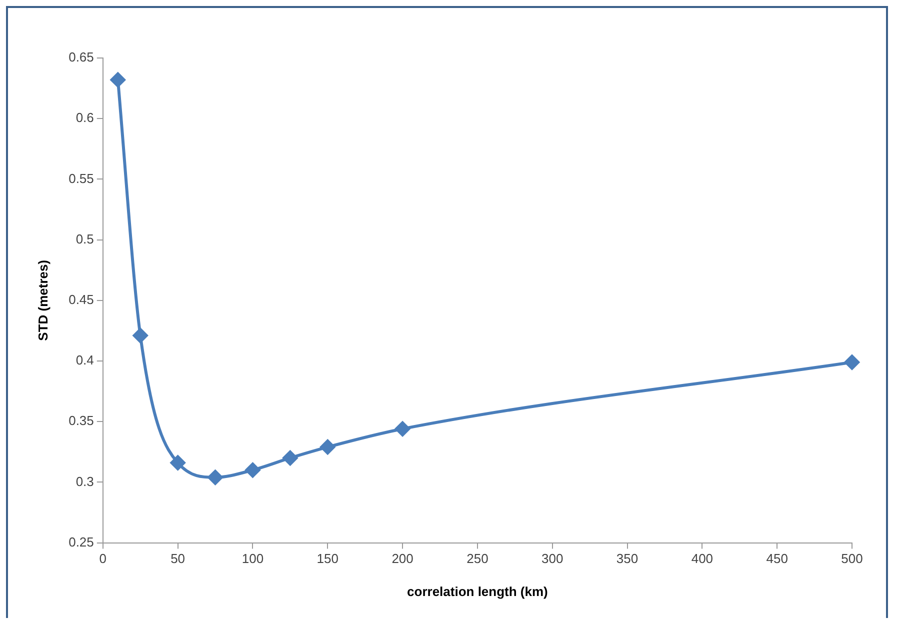 The width and height of the screenshot is (898, 626). What do you see at coordinates (178, 558) in the screenshot?
I see `x-tick-label: 50` at bounding box center [178, 558].